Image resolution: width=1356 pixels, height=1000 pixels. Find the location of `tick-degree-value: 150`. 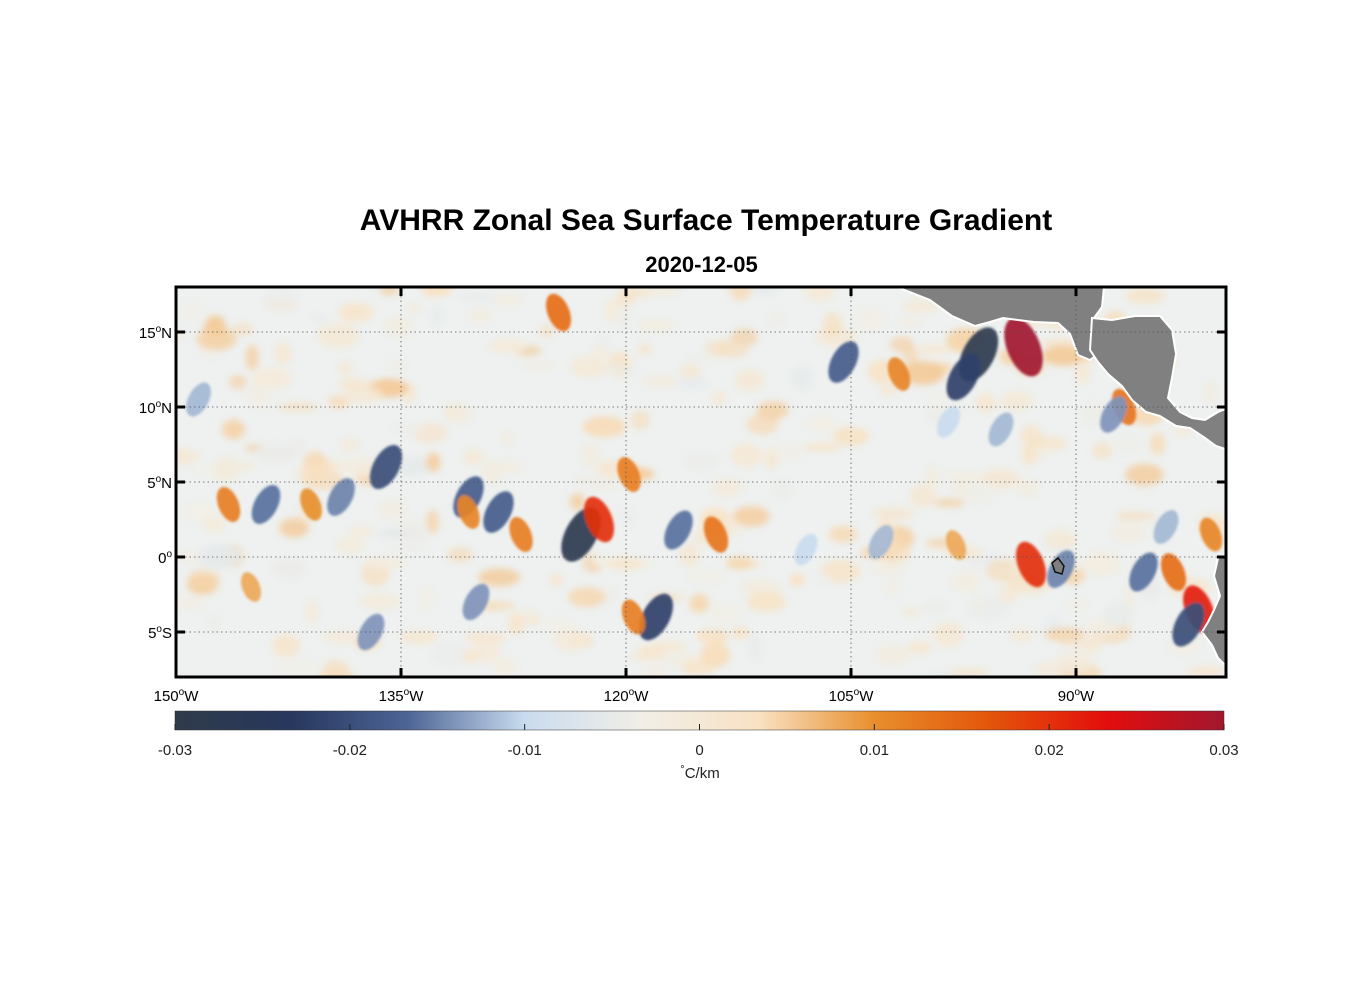

tick-degree-value: 150 is located at coordinates (166, 696).